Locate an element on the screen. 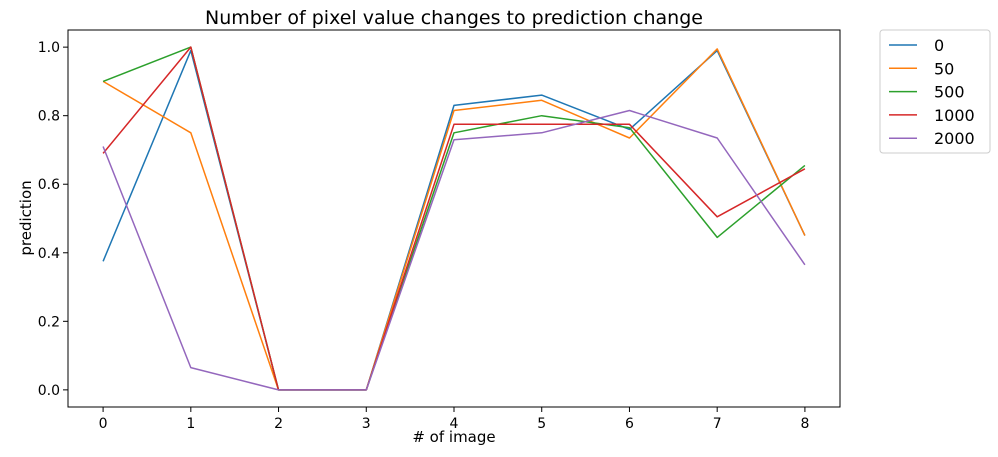 This screenshot has height=457, width=998. y-axis-label: prediction is located at coordinates (26, 217).